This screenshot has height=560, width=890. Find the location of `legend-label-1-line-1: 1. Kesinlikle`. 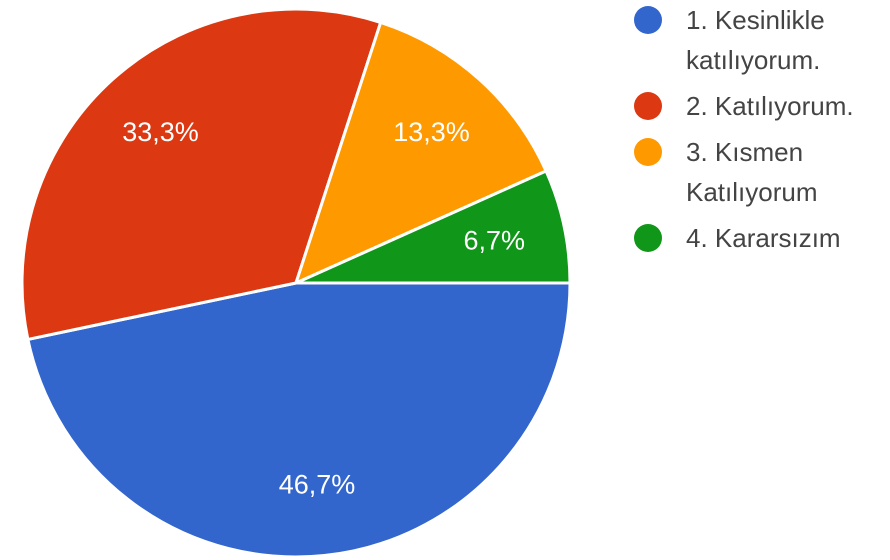

legend-label-1-line-1: 1. Kesinlikle is located at coordinates (755, 20).